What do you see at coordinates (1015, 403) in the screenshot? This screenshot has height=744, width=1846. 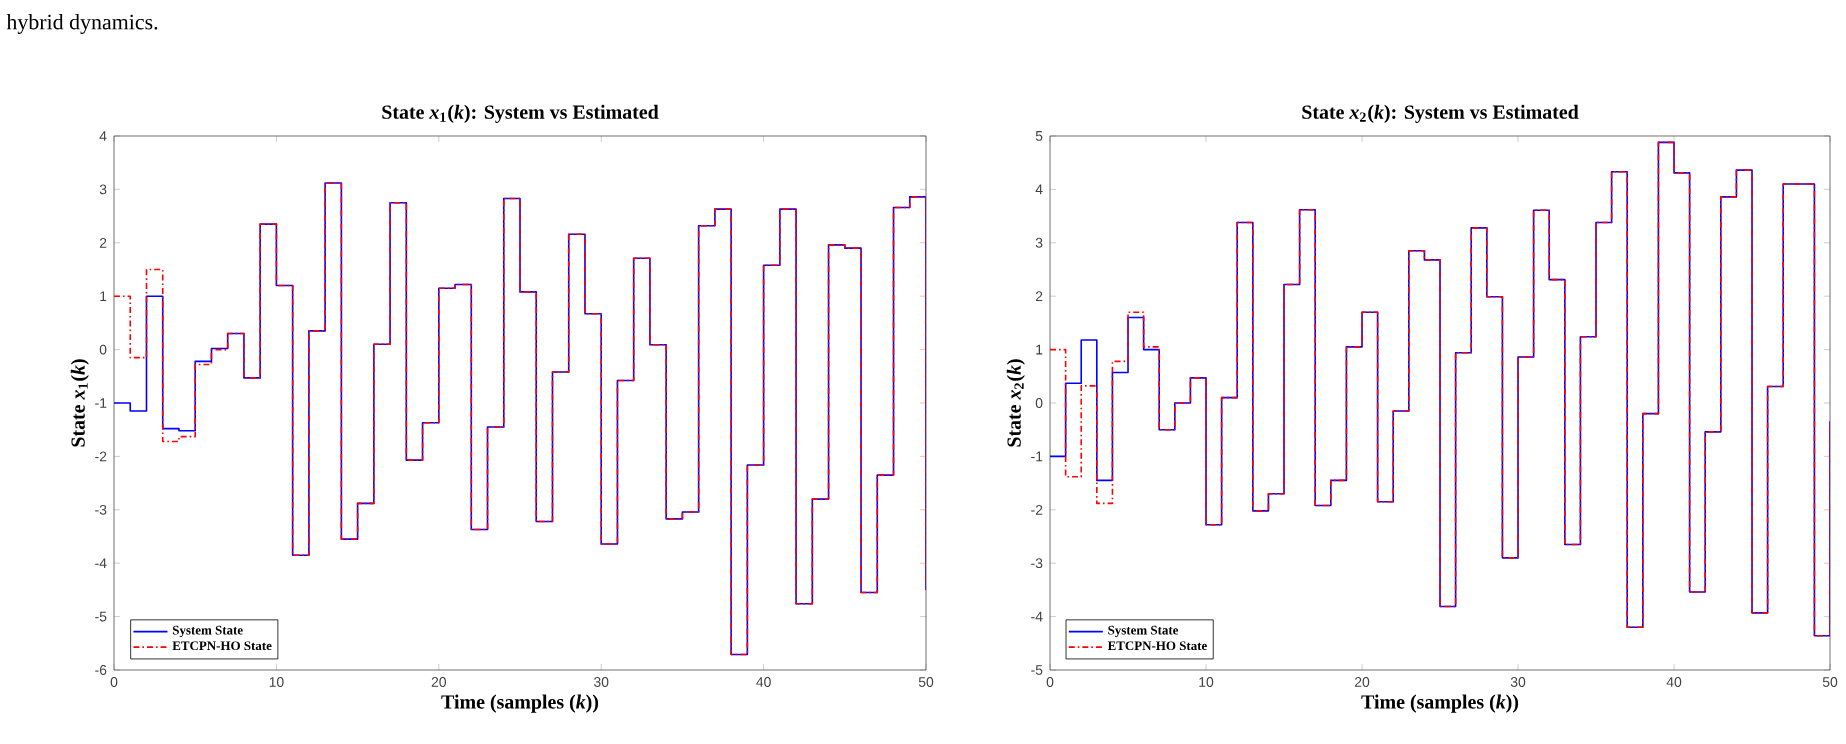 I see `y-axis-title: State x$_{2}$(k)` at bounding box center [1015, 403].